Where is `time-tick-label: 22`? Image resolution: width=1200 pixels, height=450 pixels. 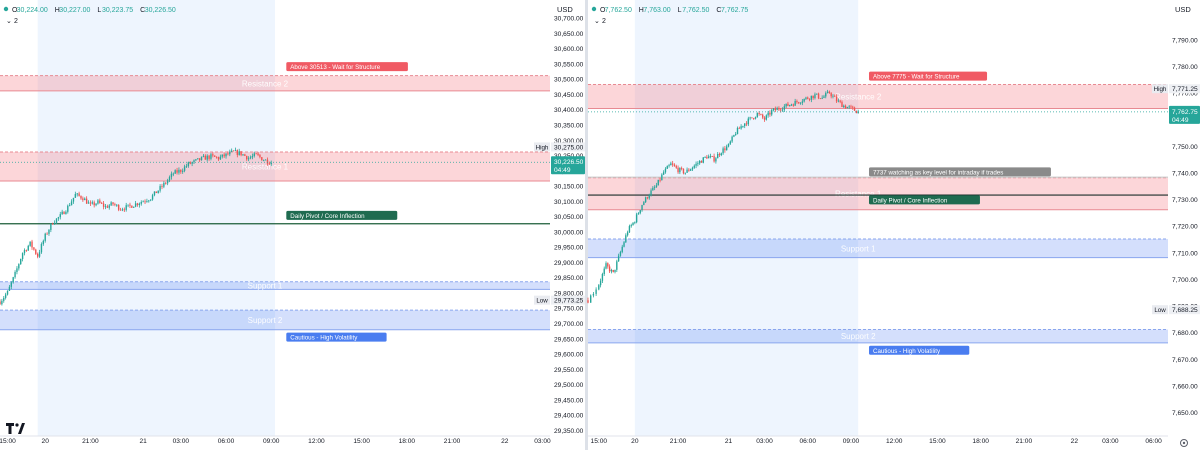 time-tick-label: 22 is located at coordinates (1075, 441).